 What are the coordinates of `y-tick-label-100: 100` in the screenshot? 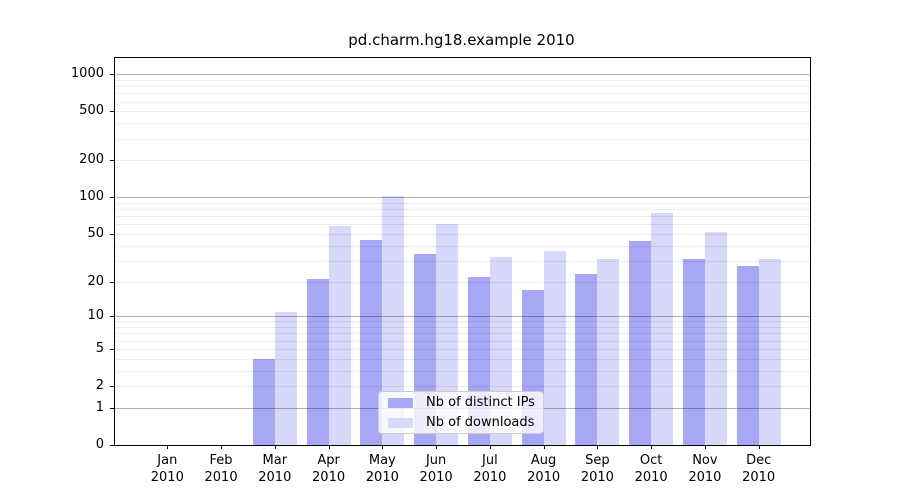 It's located at (91, 197).